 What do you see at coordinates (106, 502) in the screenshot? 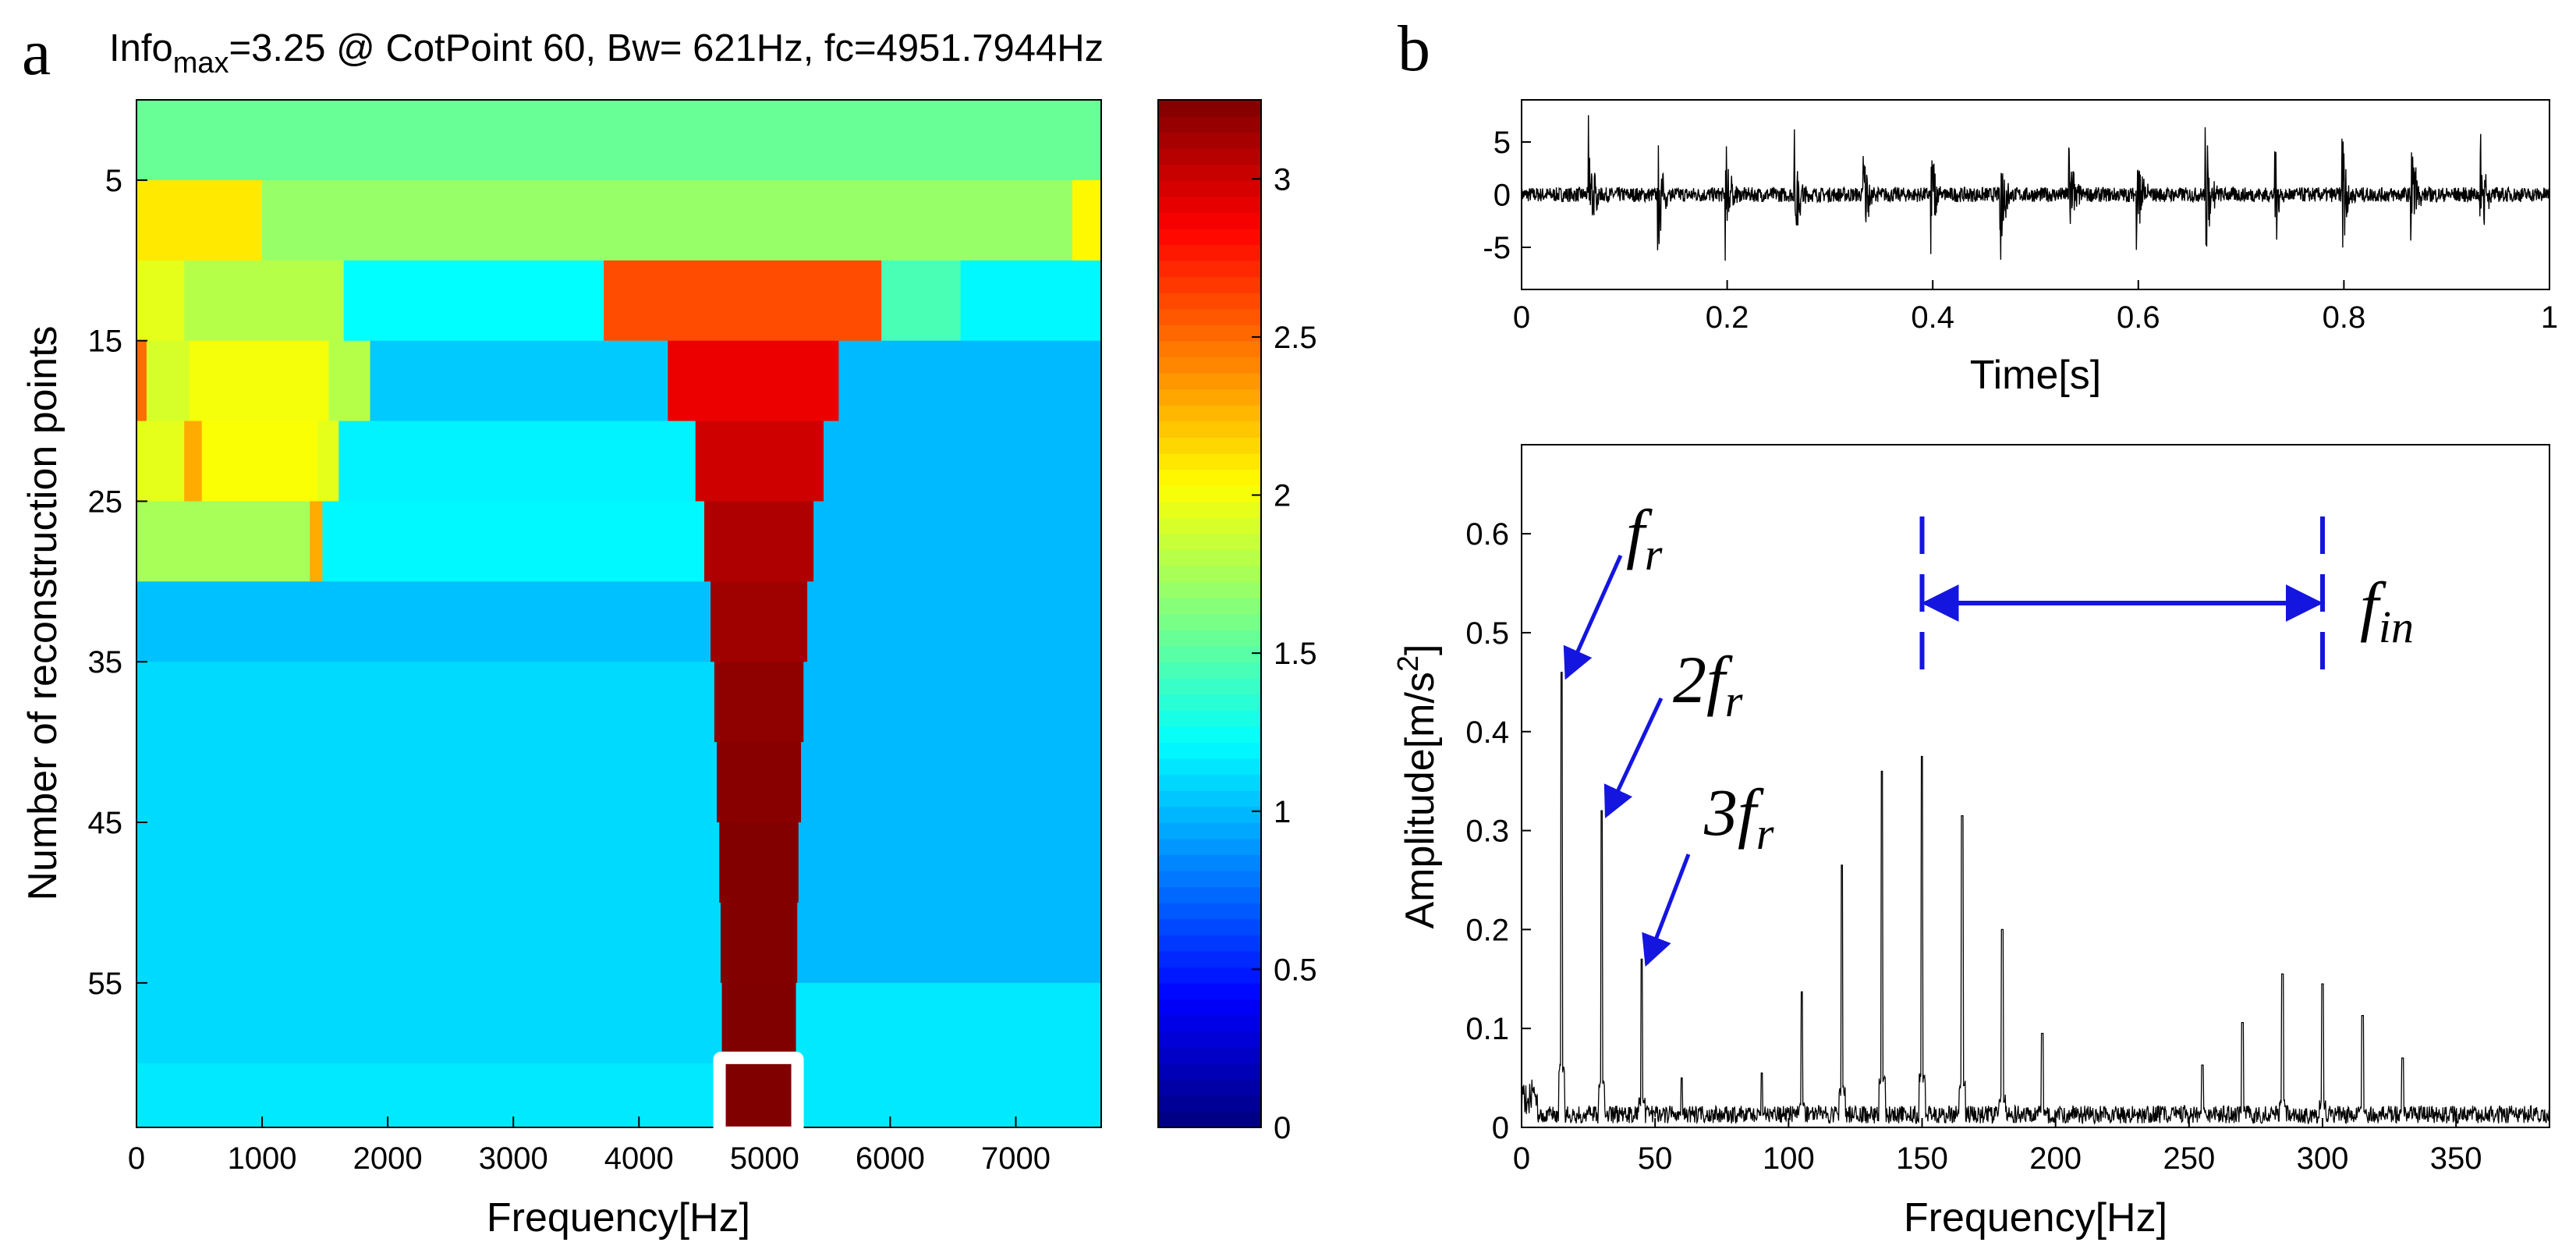
I see `kurtogram-ytick-label: 25` at bounding box center [106, 502].